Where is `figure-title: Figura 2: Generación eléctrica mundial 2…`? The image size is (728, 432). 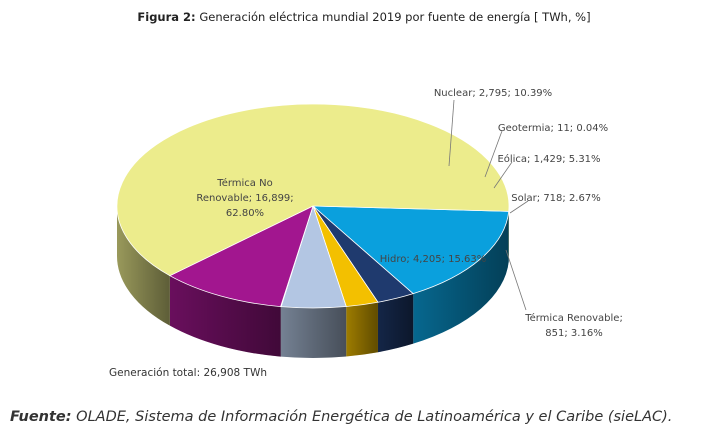
figure-title: Figura 2: Generación eléctrica mundial 2… is located at coordinates (364, 17).